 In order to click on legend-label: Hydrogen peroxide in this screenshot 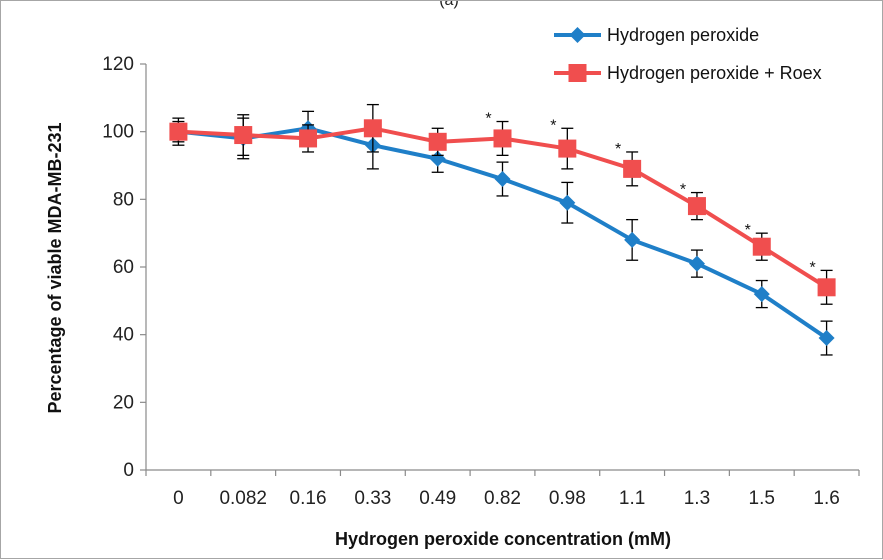, I will do `click(683, 35)`.